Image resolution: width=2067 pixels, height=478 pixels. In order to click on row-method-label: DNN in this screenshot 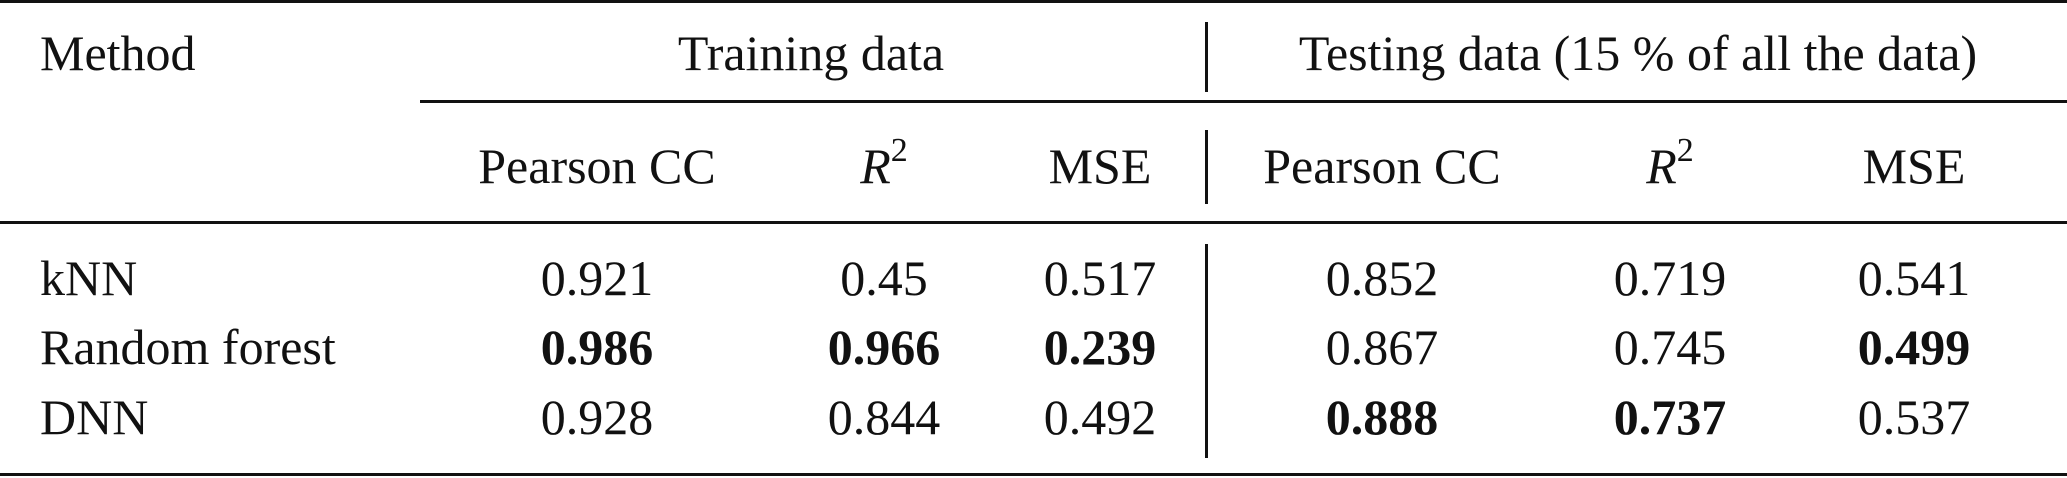, I will do `click(94, 417)`.